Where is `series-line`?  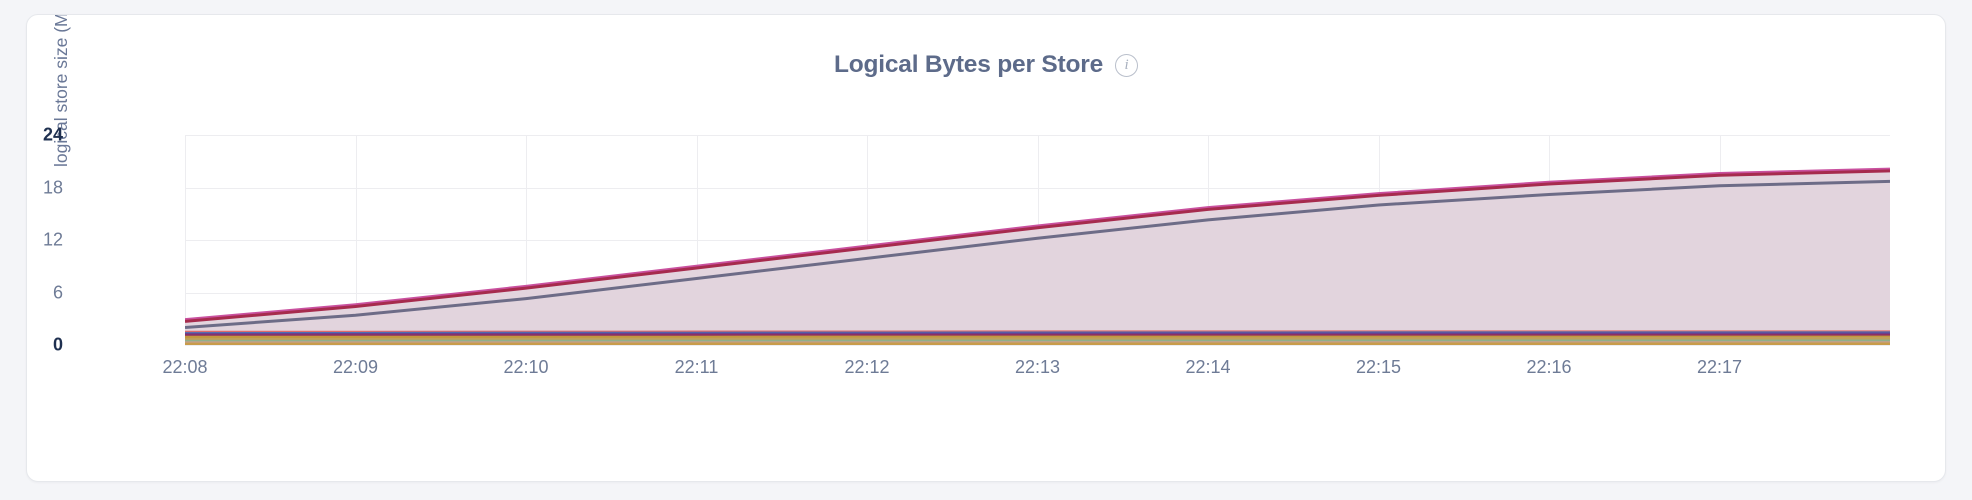 series-line is located at coordinates (1037, 339).